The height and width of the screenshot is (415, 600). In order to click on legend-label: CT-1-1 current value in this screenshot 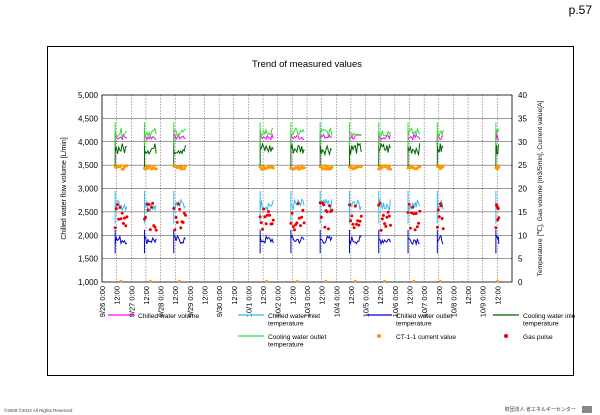, I will do `click(426, 337)`.